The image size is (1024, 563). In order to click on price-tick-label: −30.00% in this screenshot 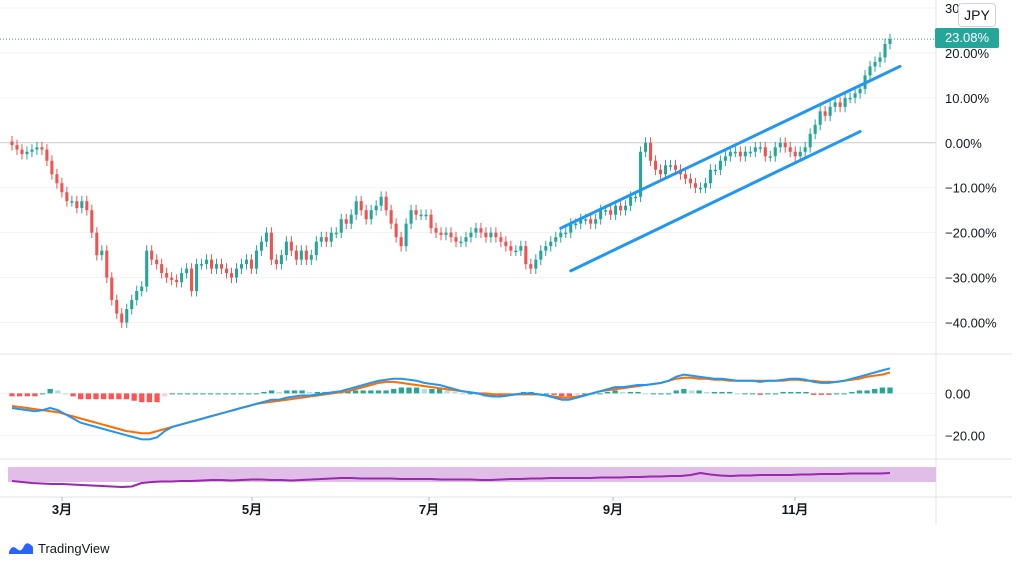, I will do `click(971, 278)`.